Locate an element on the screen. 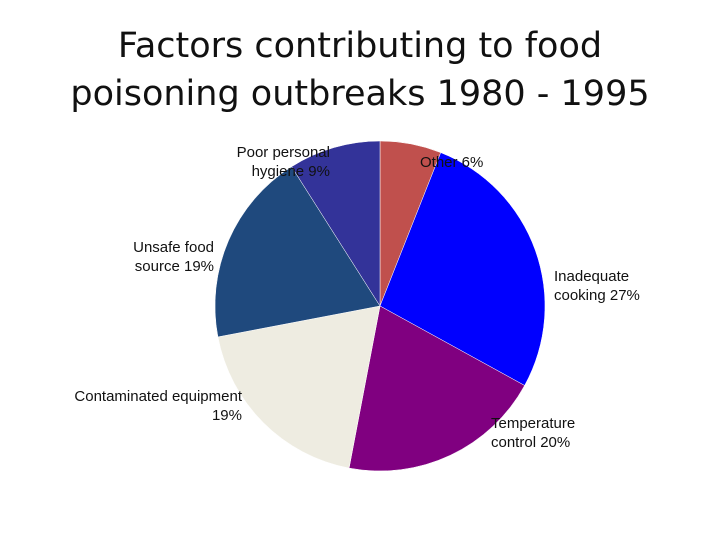  chart-title-line-1: Factors contributing to food is located at coordinates (360, 46).